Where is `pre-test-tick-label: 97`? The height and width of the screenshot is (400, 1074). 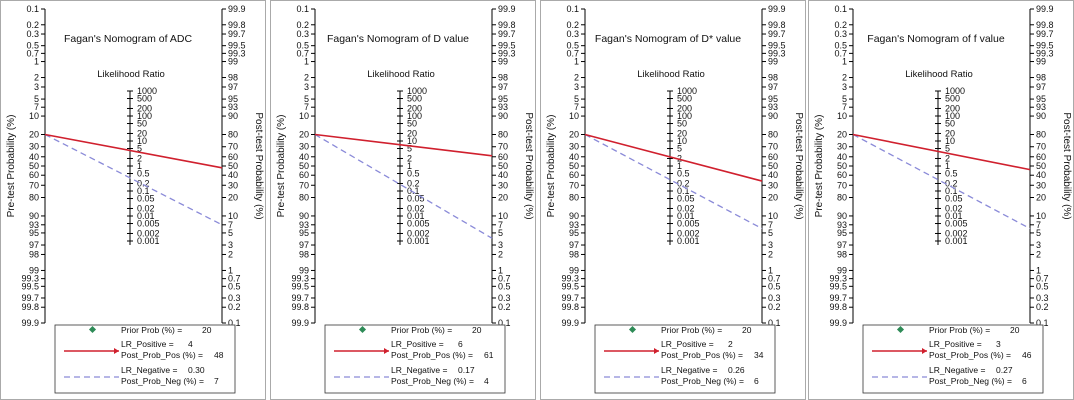 pre-test-tick-label: 97 is located at coordinates (574, 245).